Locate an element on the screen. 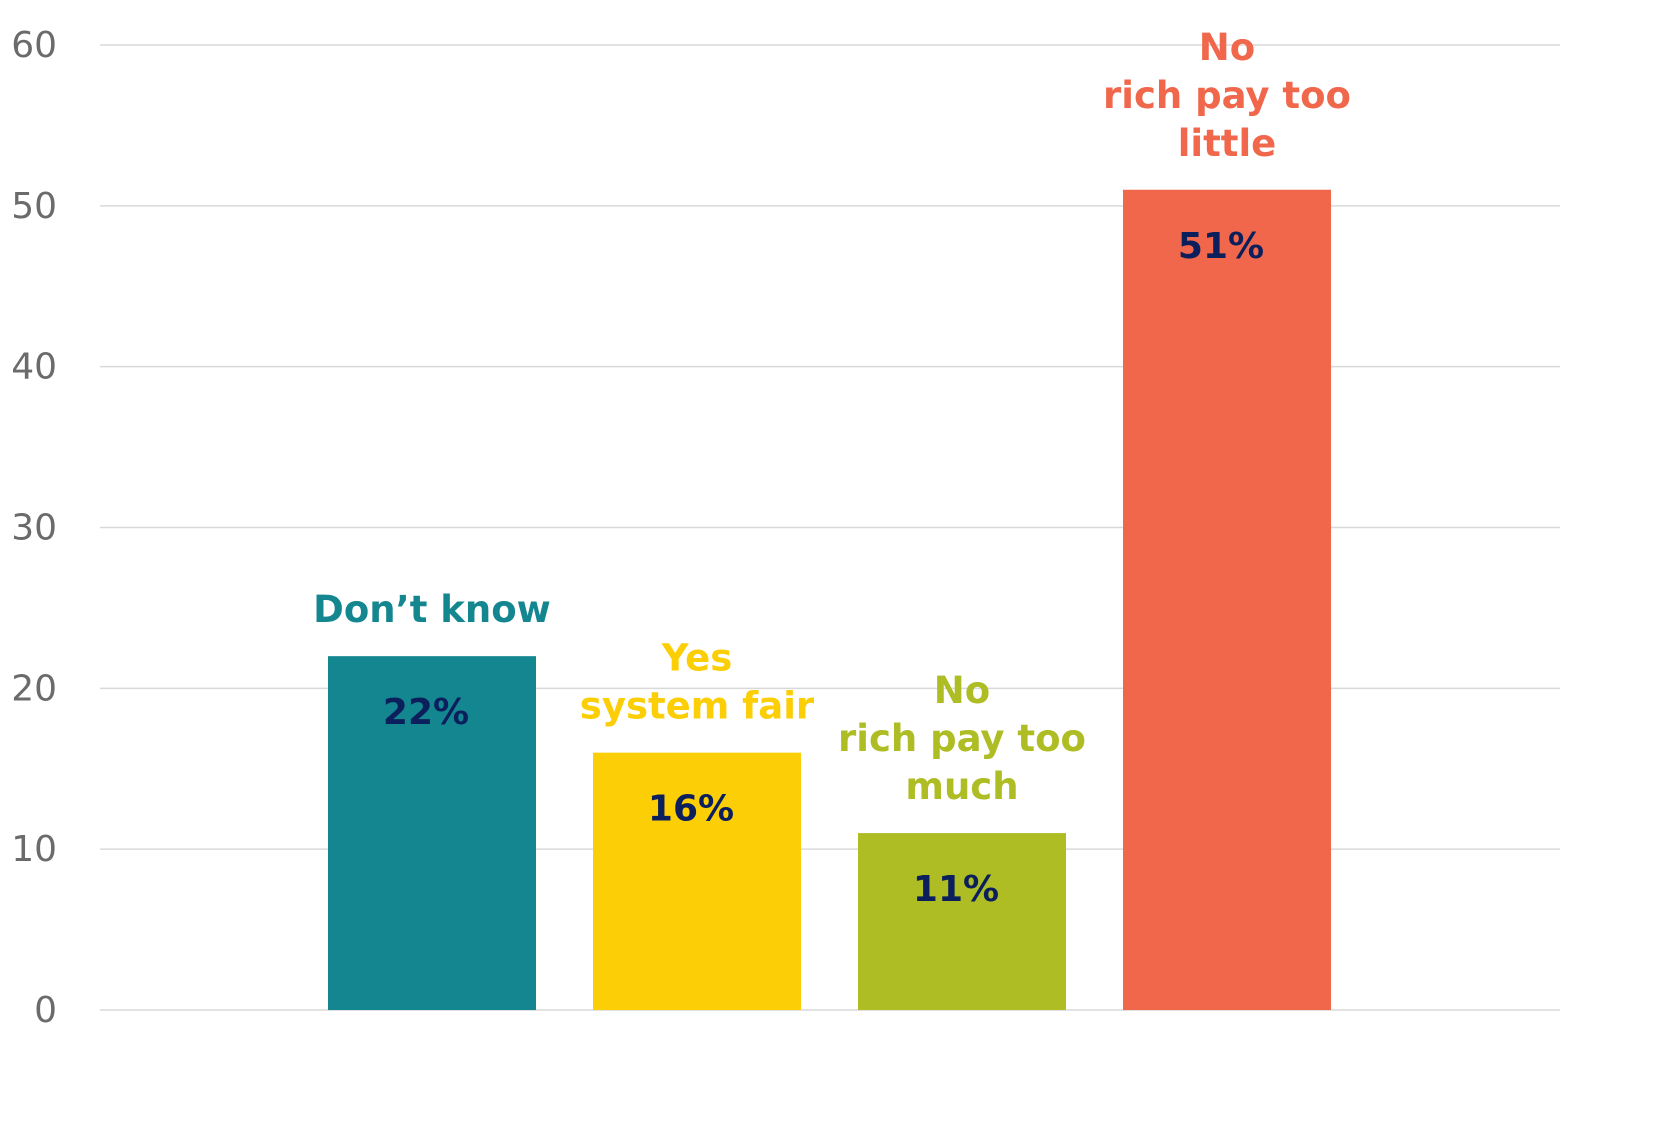 The height and width of the screenshot is (1130, 1661). y-axis-ticks: 0 10 20 30 40 50 60 is located at coordinates (34, 528).